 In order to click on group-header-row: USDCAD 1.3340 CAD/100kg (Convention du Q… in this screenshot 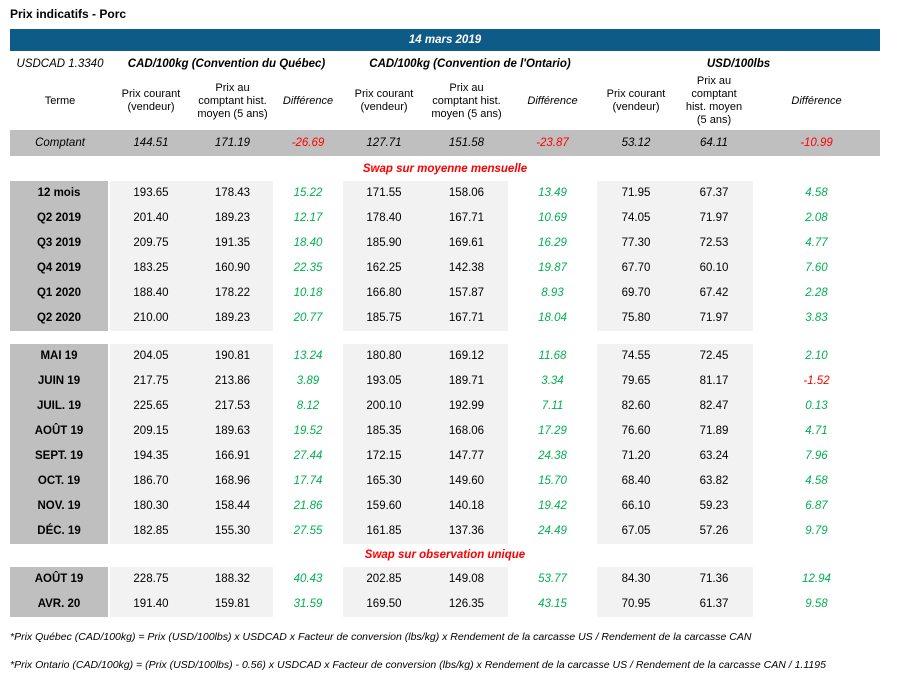, I will do `click(445, 64)`.